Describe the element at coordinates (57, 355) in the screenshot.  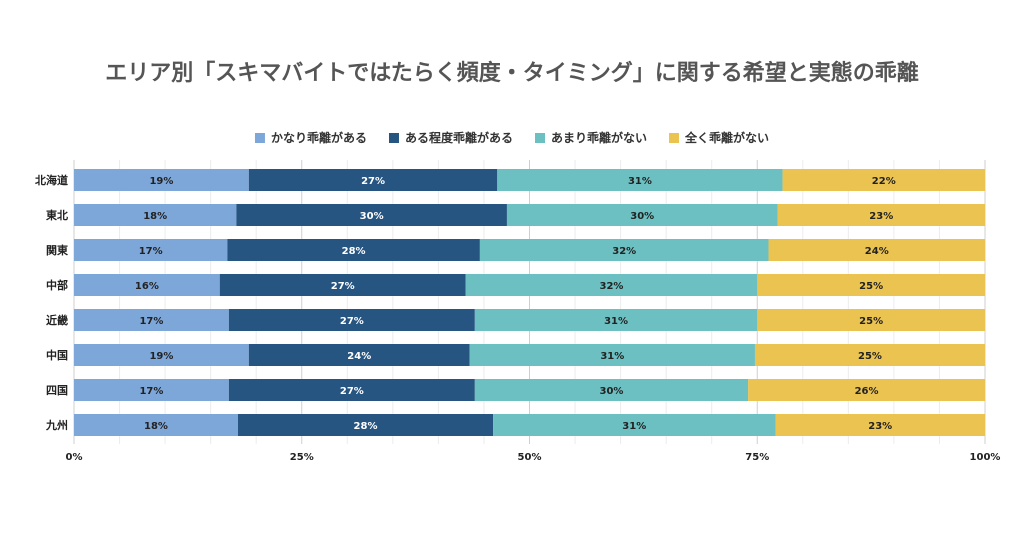
I see `category-label: 中国` at that location.